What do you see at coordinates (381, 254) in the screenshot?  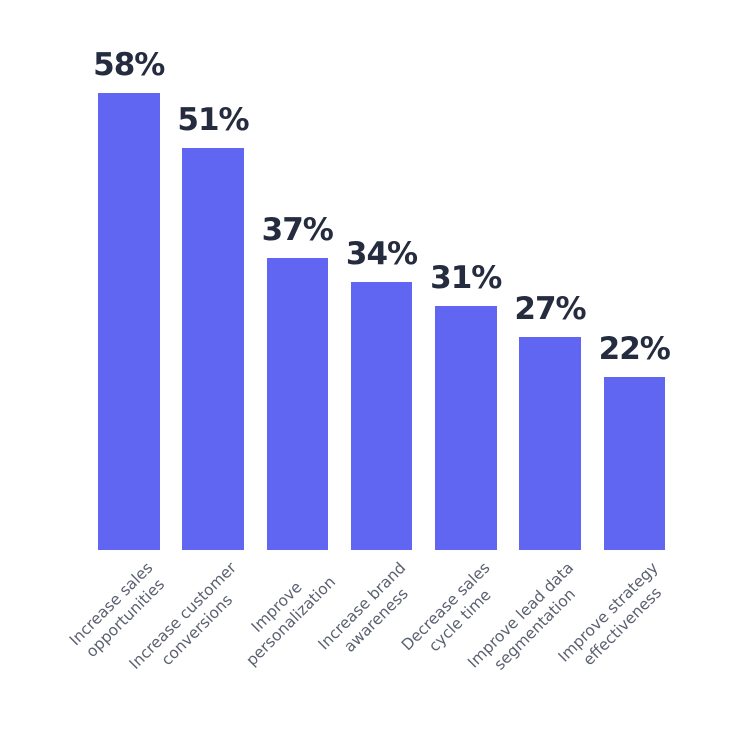 I see `bar-value-label: 34%` at bounding box center [381, 254].